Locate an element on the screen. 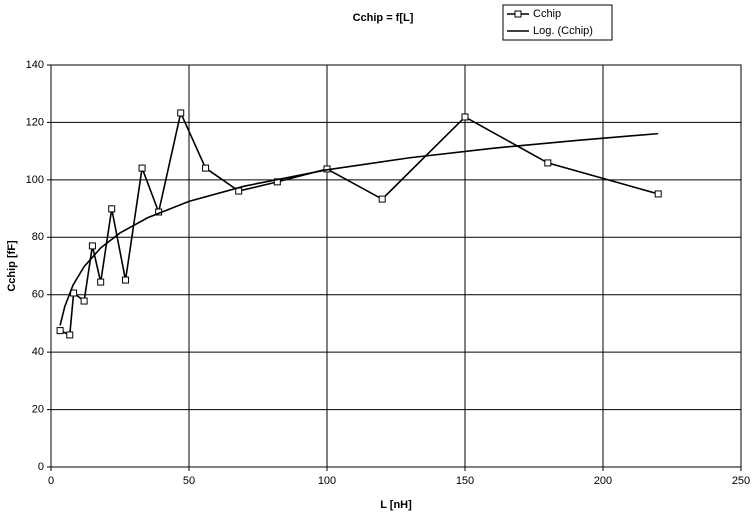 The height and width of the screenshot is (522, 756). x-tick-label: 0 is located at coordinates (51, 481).